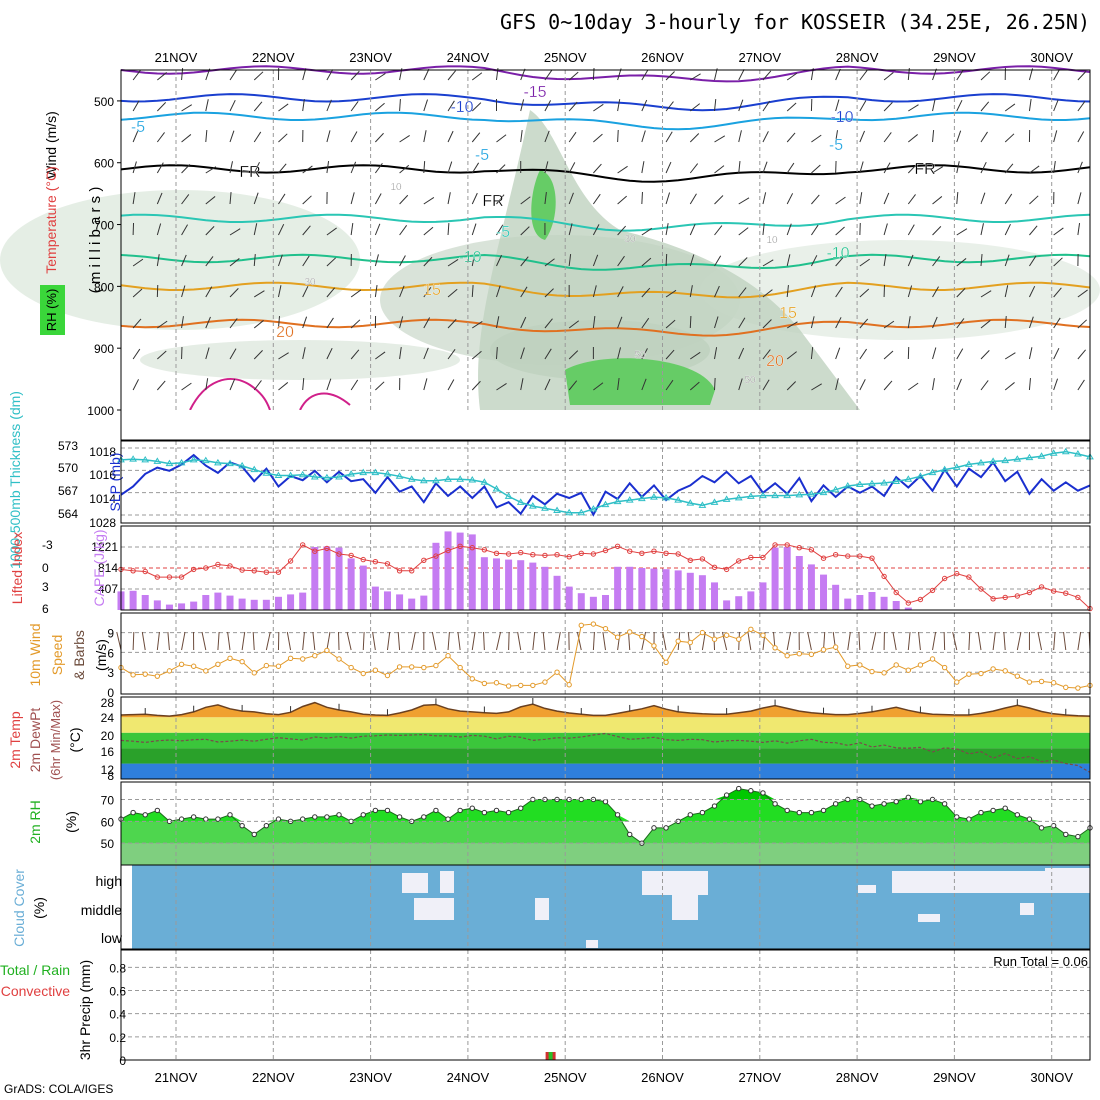 The height and width of the screenshot is (1100, 1100). I want to click on slp-tick: 1016, so click(102, 475).